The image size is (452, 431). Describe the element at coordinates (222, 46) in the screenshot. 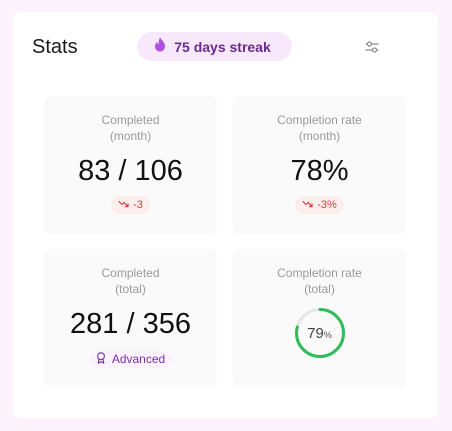

I see `streak-label: 75 days streak` at that location.